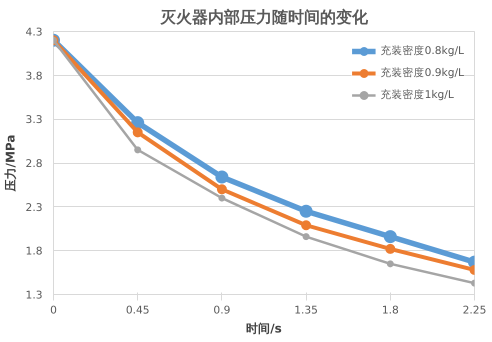  What do you see at coordinates (34, 119) in the screenshot?
I see `y-tick-label: 3.3` at bounding box center [34, 119].